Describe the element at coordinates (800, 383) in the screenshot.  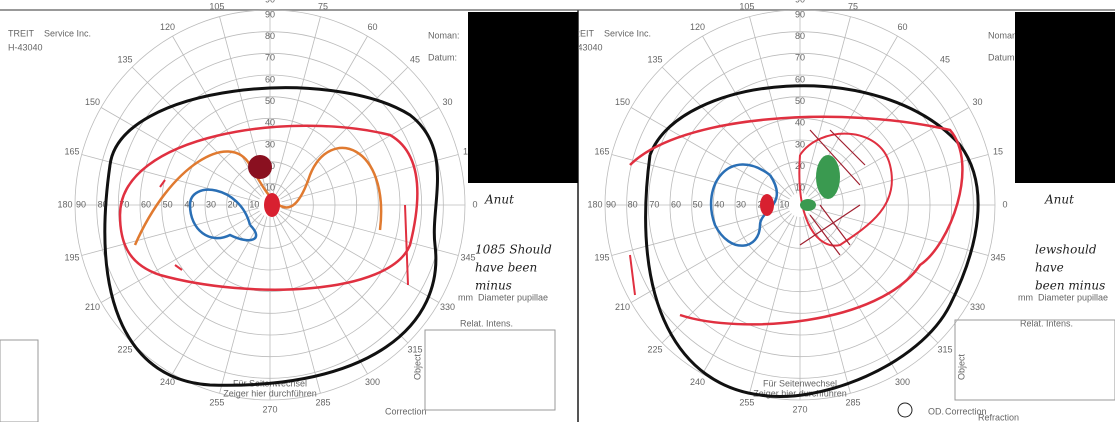
I see `side-change: Für Seitenwechsel` at that location.